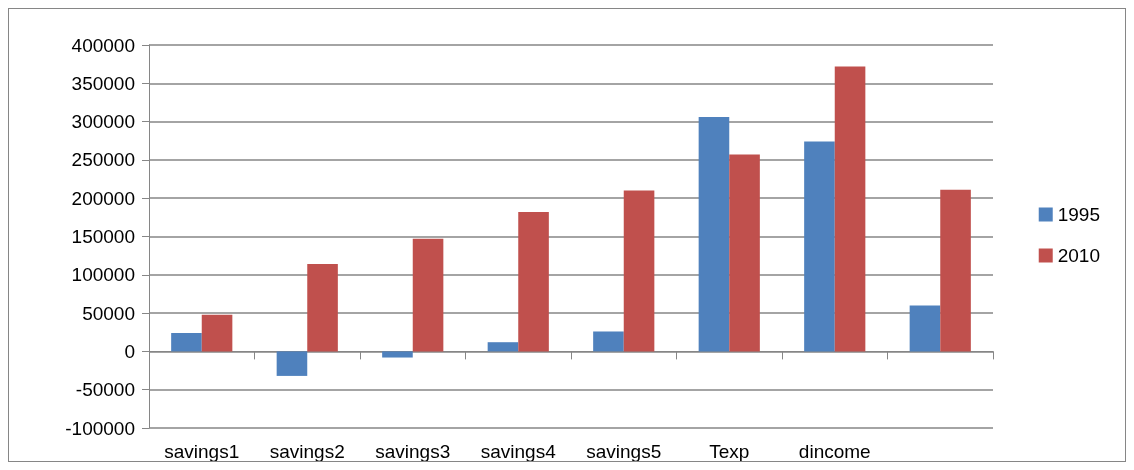 This screenshot has width=1134, height=470. Describe the element at coordinates (103, 83) in the screenshot. I see `y-tick-label: 350000` at that location.